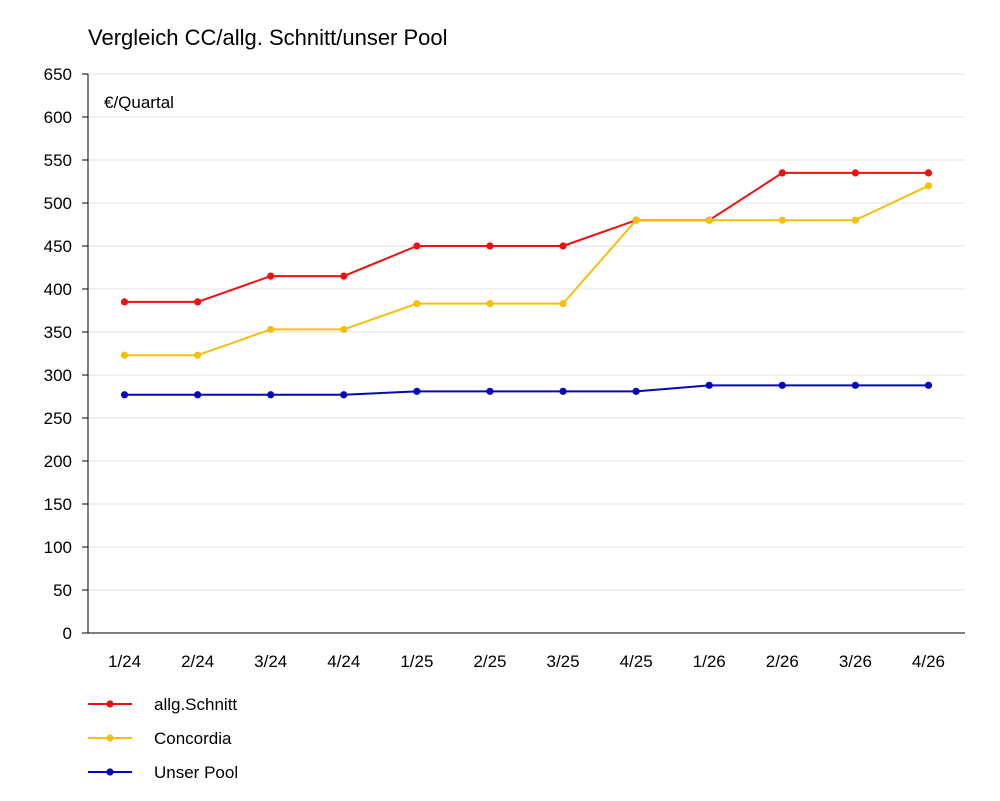  Describe the element at coordinates (58, 246) in the screenshot. I see `y-tick-label: 450` at that location.